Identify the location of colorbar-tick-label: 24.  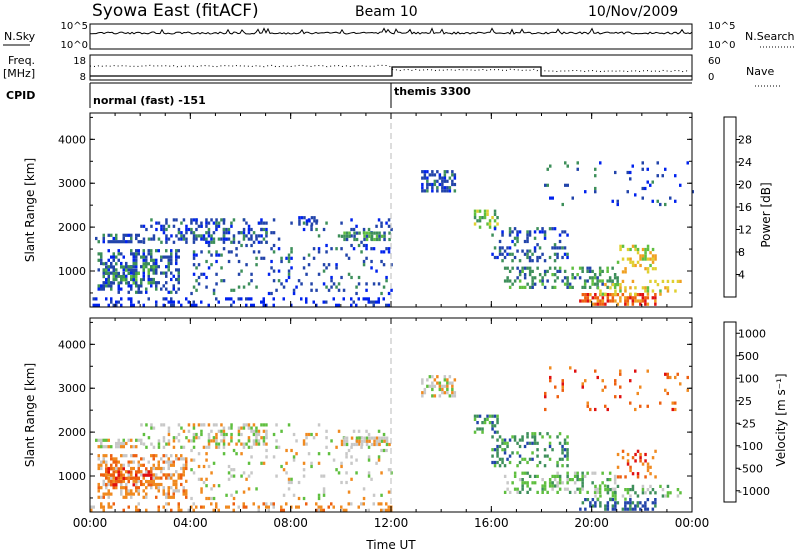
(745, 162).